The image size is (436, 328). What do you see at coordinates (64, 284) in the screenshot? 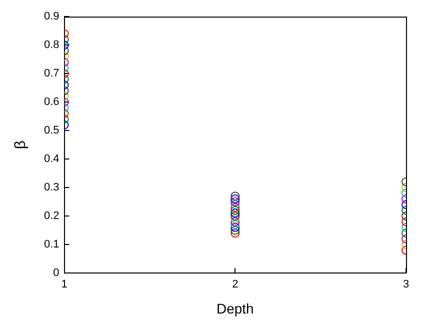
I see `x-tick-label: 1` at bounding box center [64, 284].